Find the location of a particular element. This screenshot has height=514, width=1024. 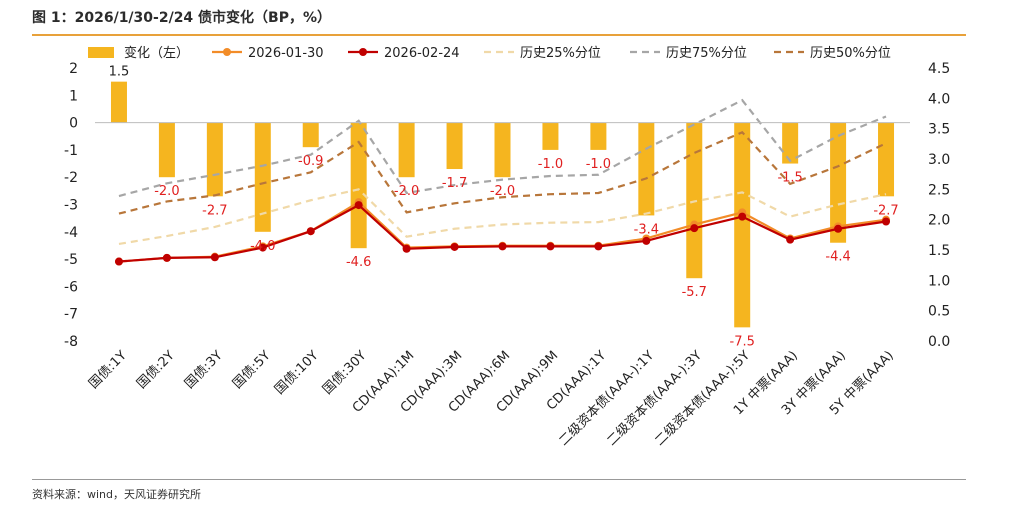

legend-label: 2026-02-24 is located at coordinates (422, 53).